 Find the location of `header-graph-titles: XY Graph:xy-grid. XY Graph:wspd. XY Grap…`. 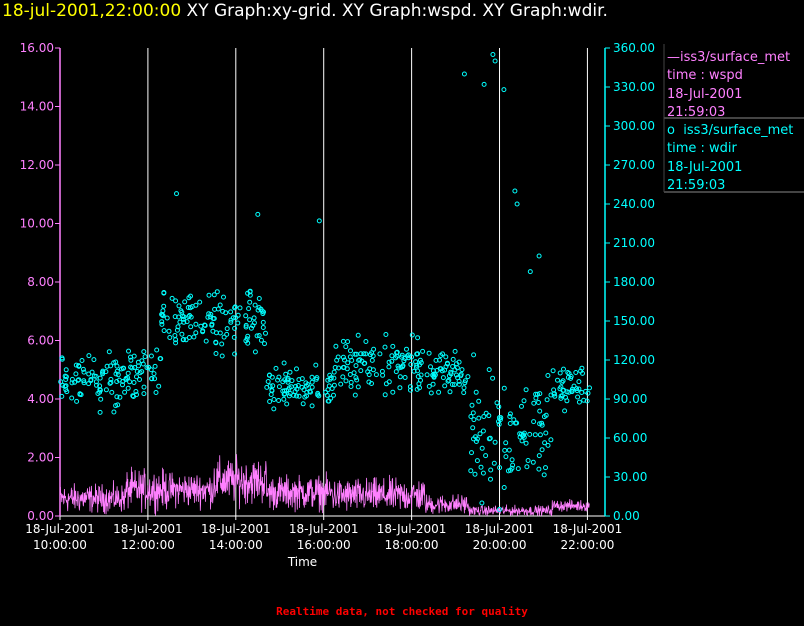

header-graph-titles: XY Graph:xy-grid. XY Graph:wspd. XY Grap… is located at coordinates (397, 11).